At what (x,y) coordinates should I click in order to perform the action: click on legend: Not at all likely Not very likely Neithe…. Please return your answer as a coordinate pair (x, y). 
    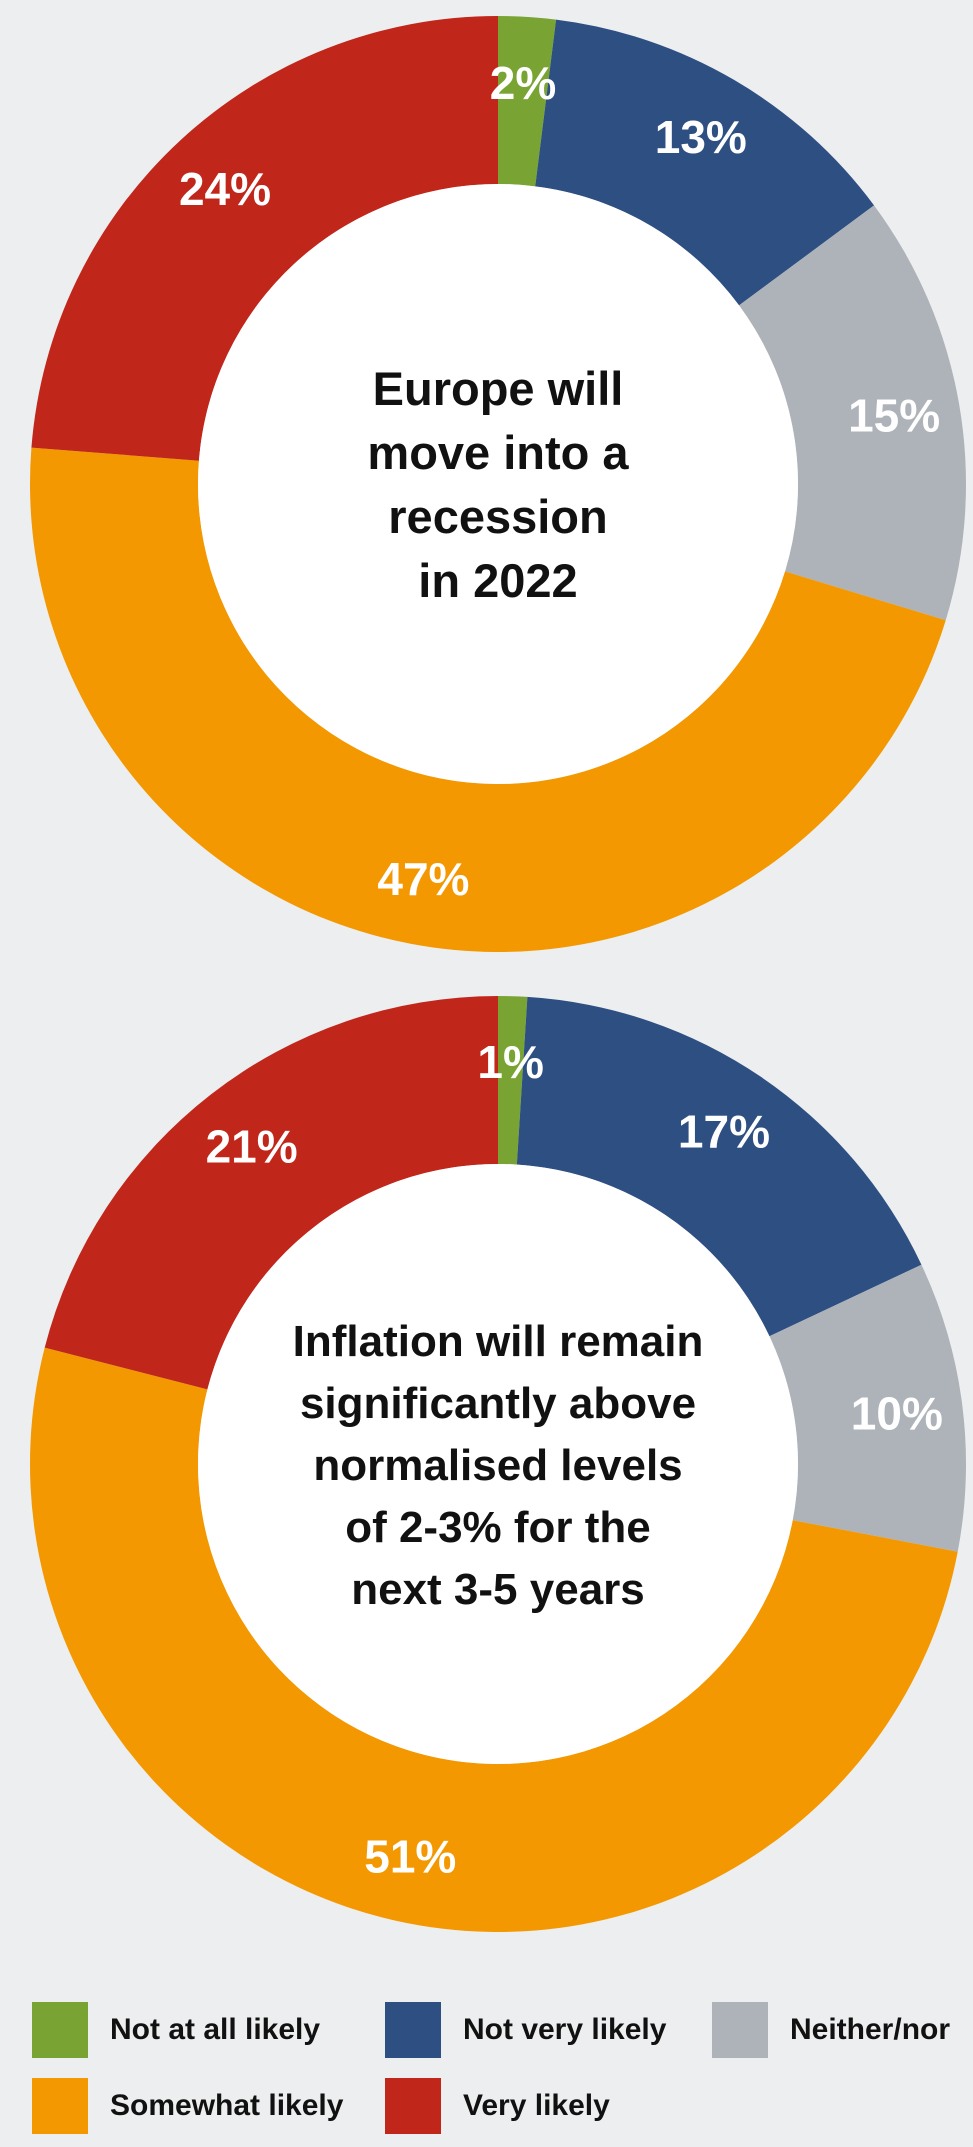
    Looking at the image, I should click on (497, 2070).